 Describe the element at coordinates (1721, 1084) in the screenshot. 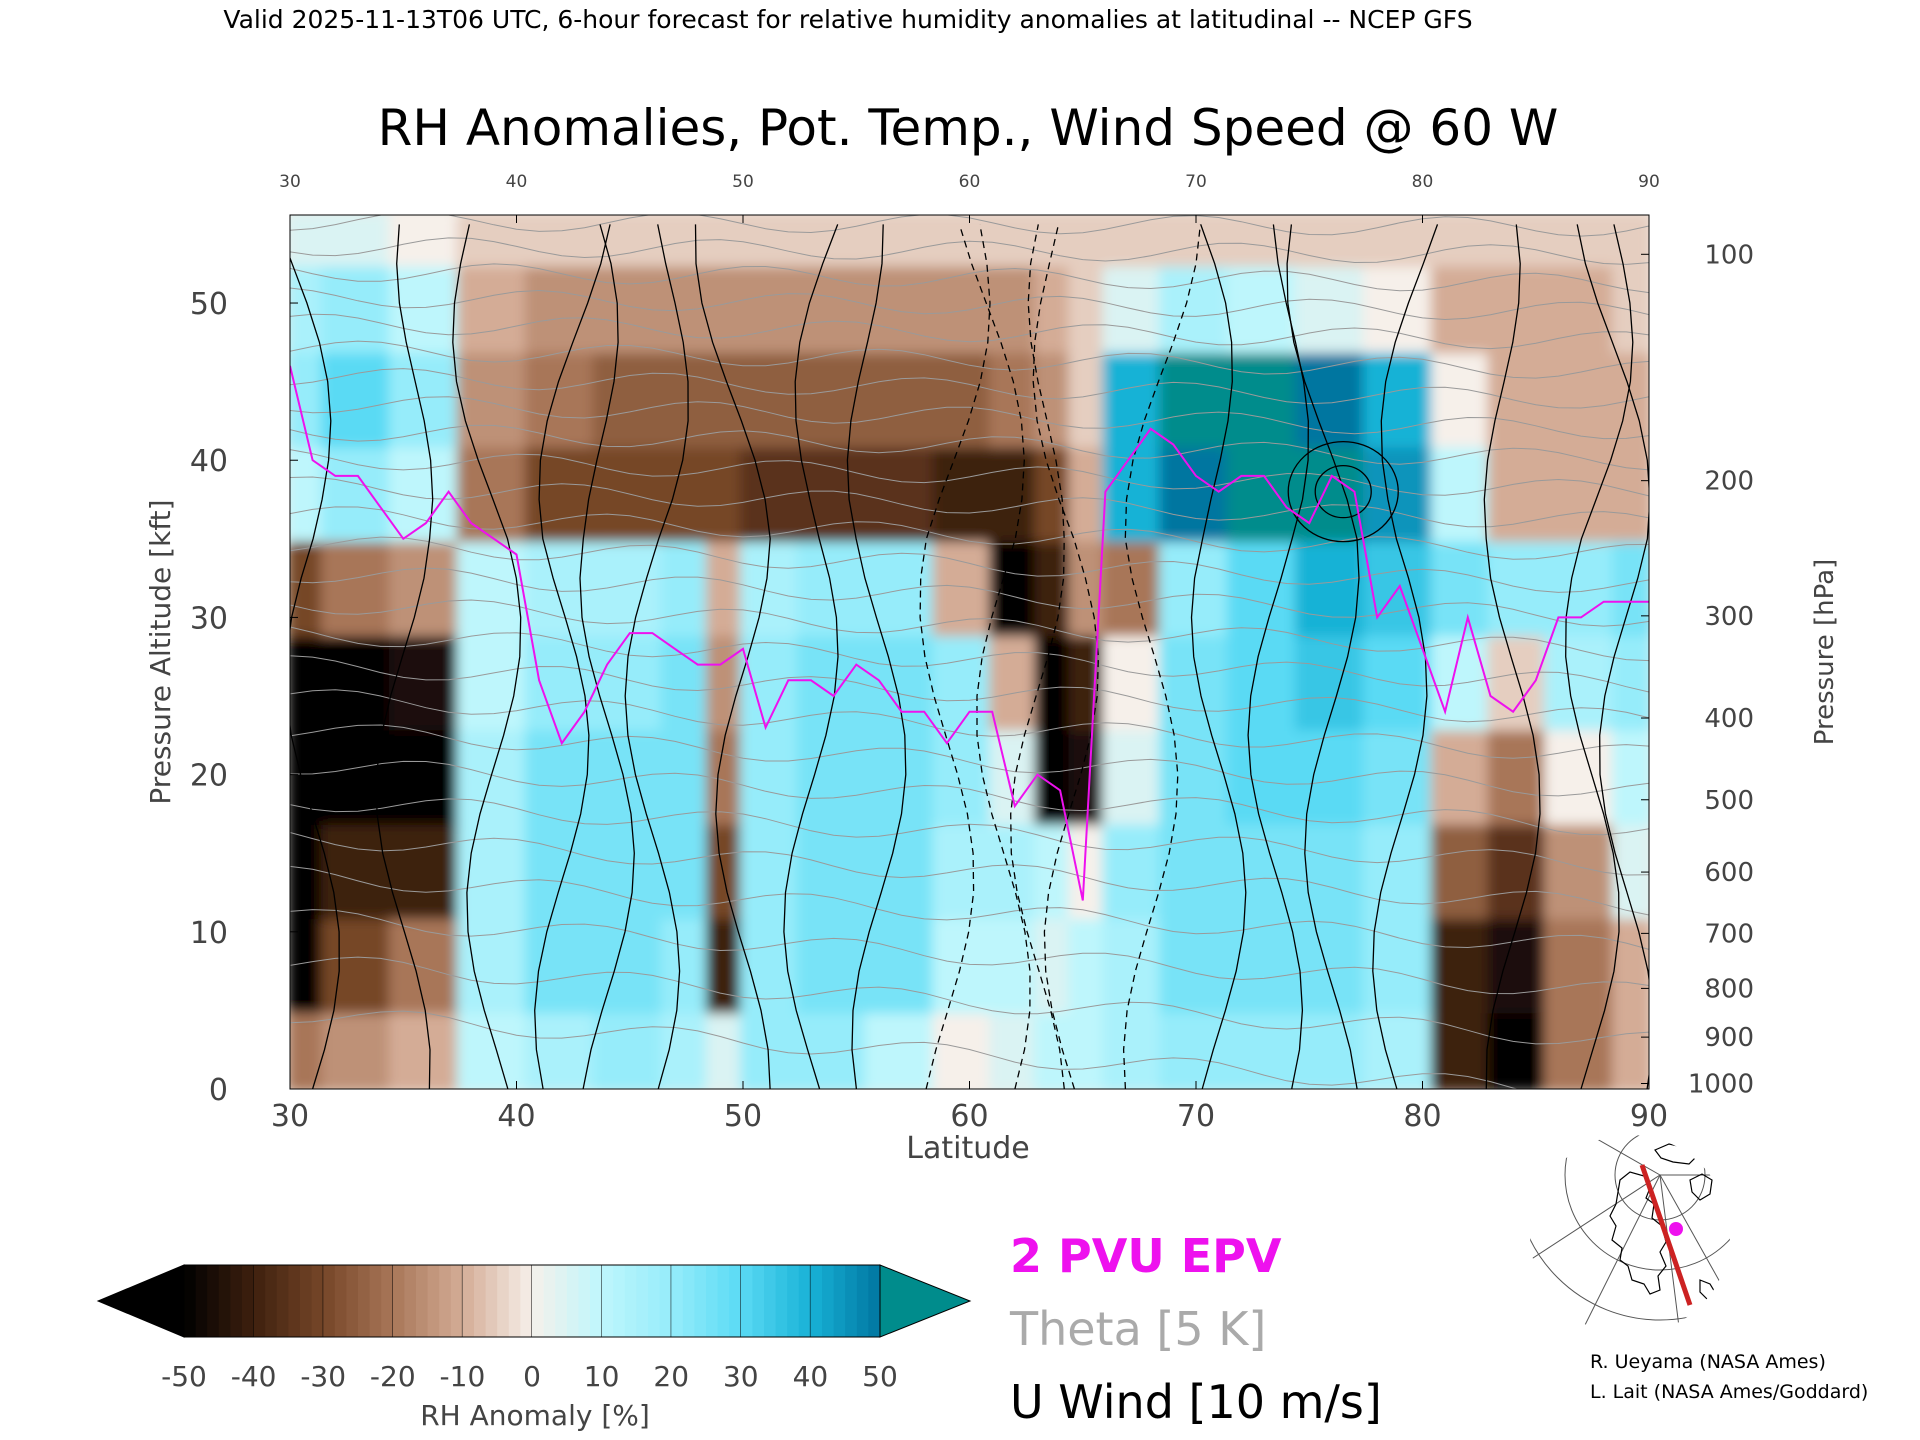

I see `y-tick-label-right: 1000` at that location.